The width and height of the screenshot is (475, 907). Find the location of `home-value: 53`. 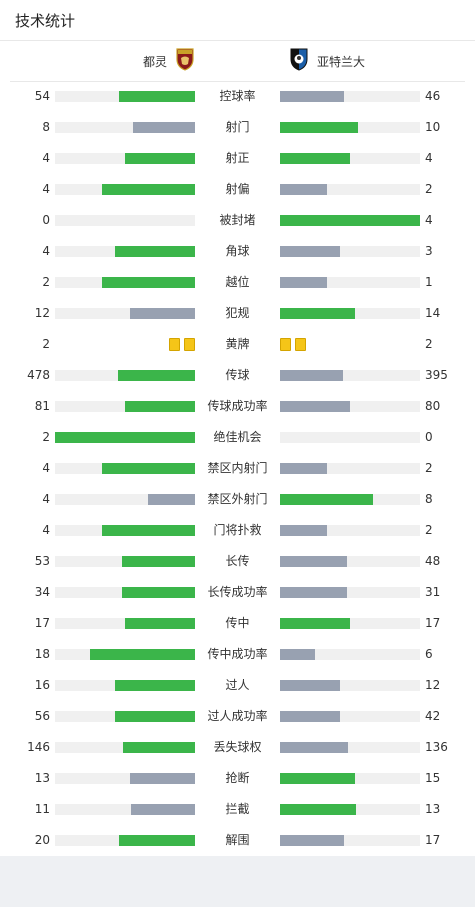

home-value: 53 is located at coordinates (42, 561).